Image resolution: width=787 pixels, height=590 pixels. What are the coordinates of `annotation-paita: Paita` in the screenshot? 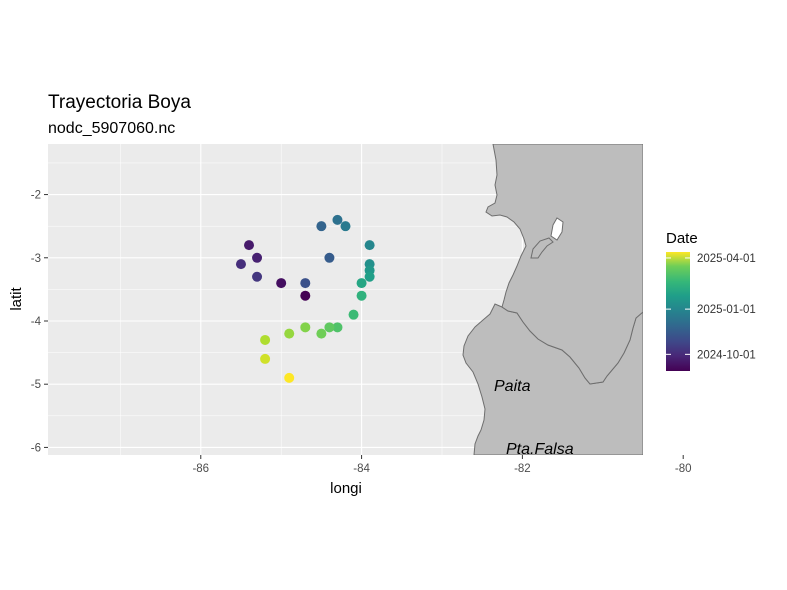 It's located at (512, 386).